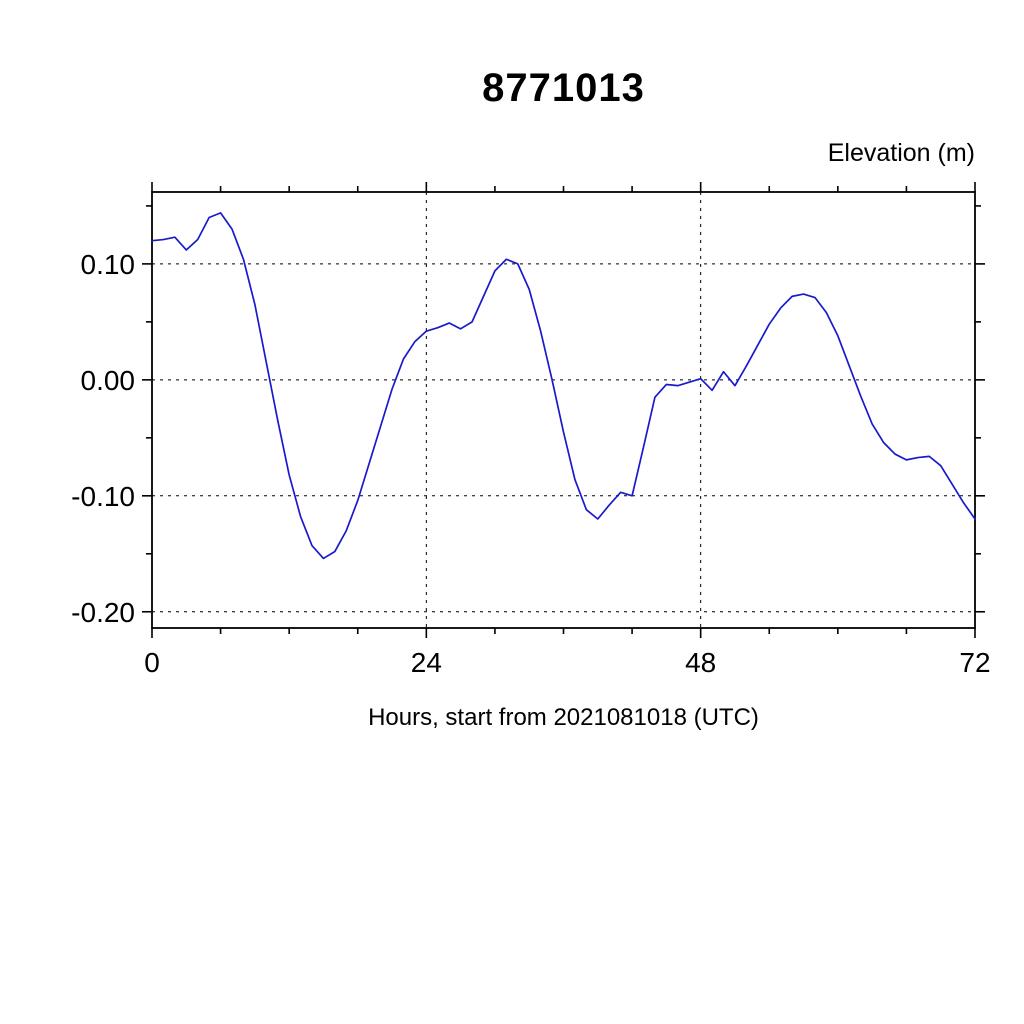 The height and width of the screenshot is (1024, 1024). What do you see at coordinates (974, 662) in the screenshot?
I see `x-tick-label: 72` at bounding box center [974, 662].